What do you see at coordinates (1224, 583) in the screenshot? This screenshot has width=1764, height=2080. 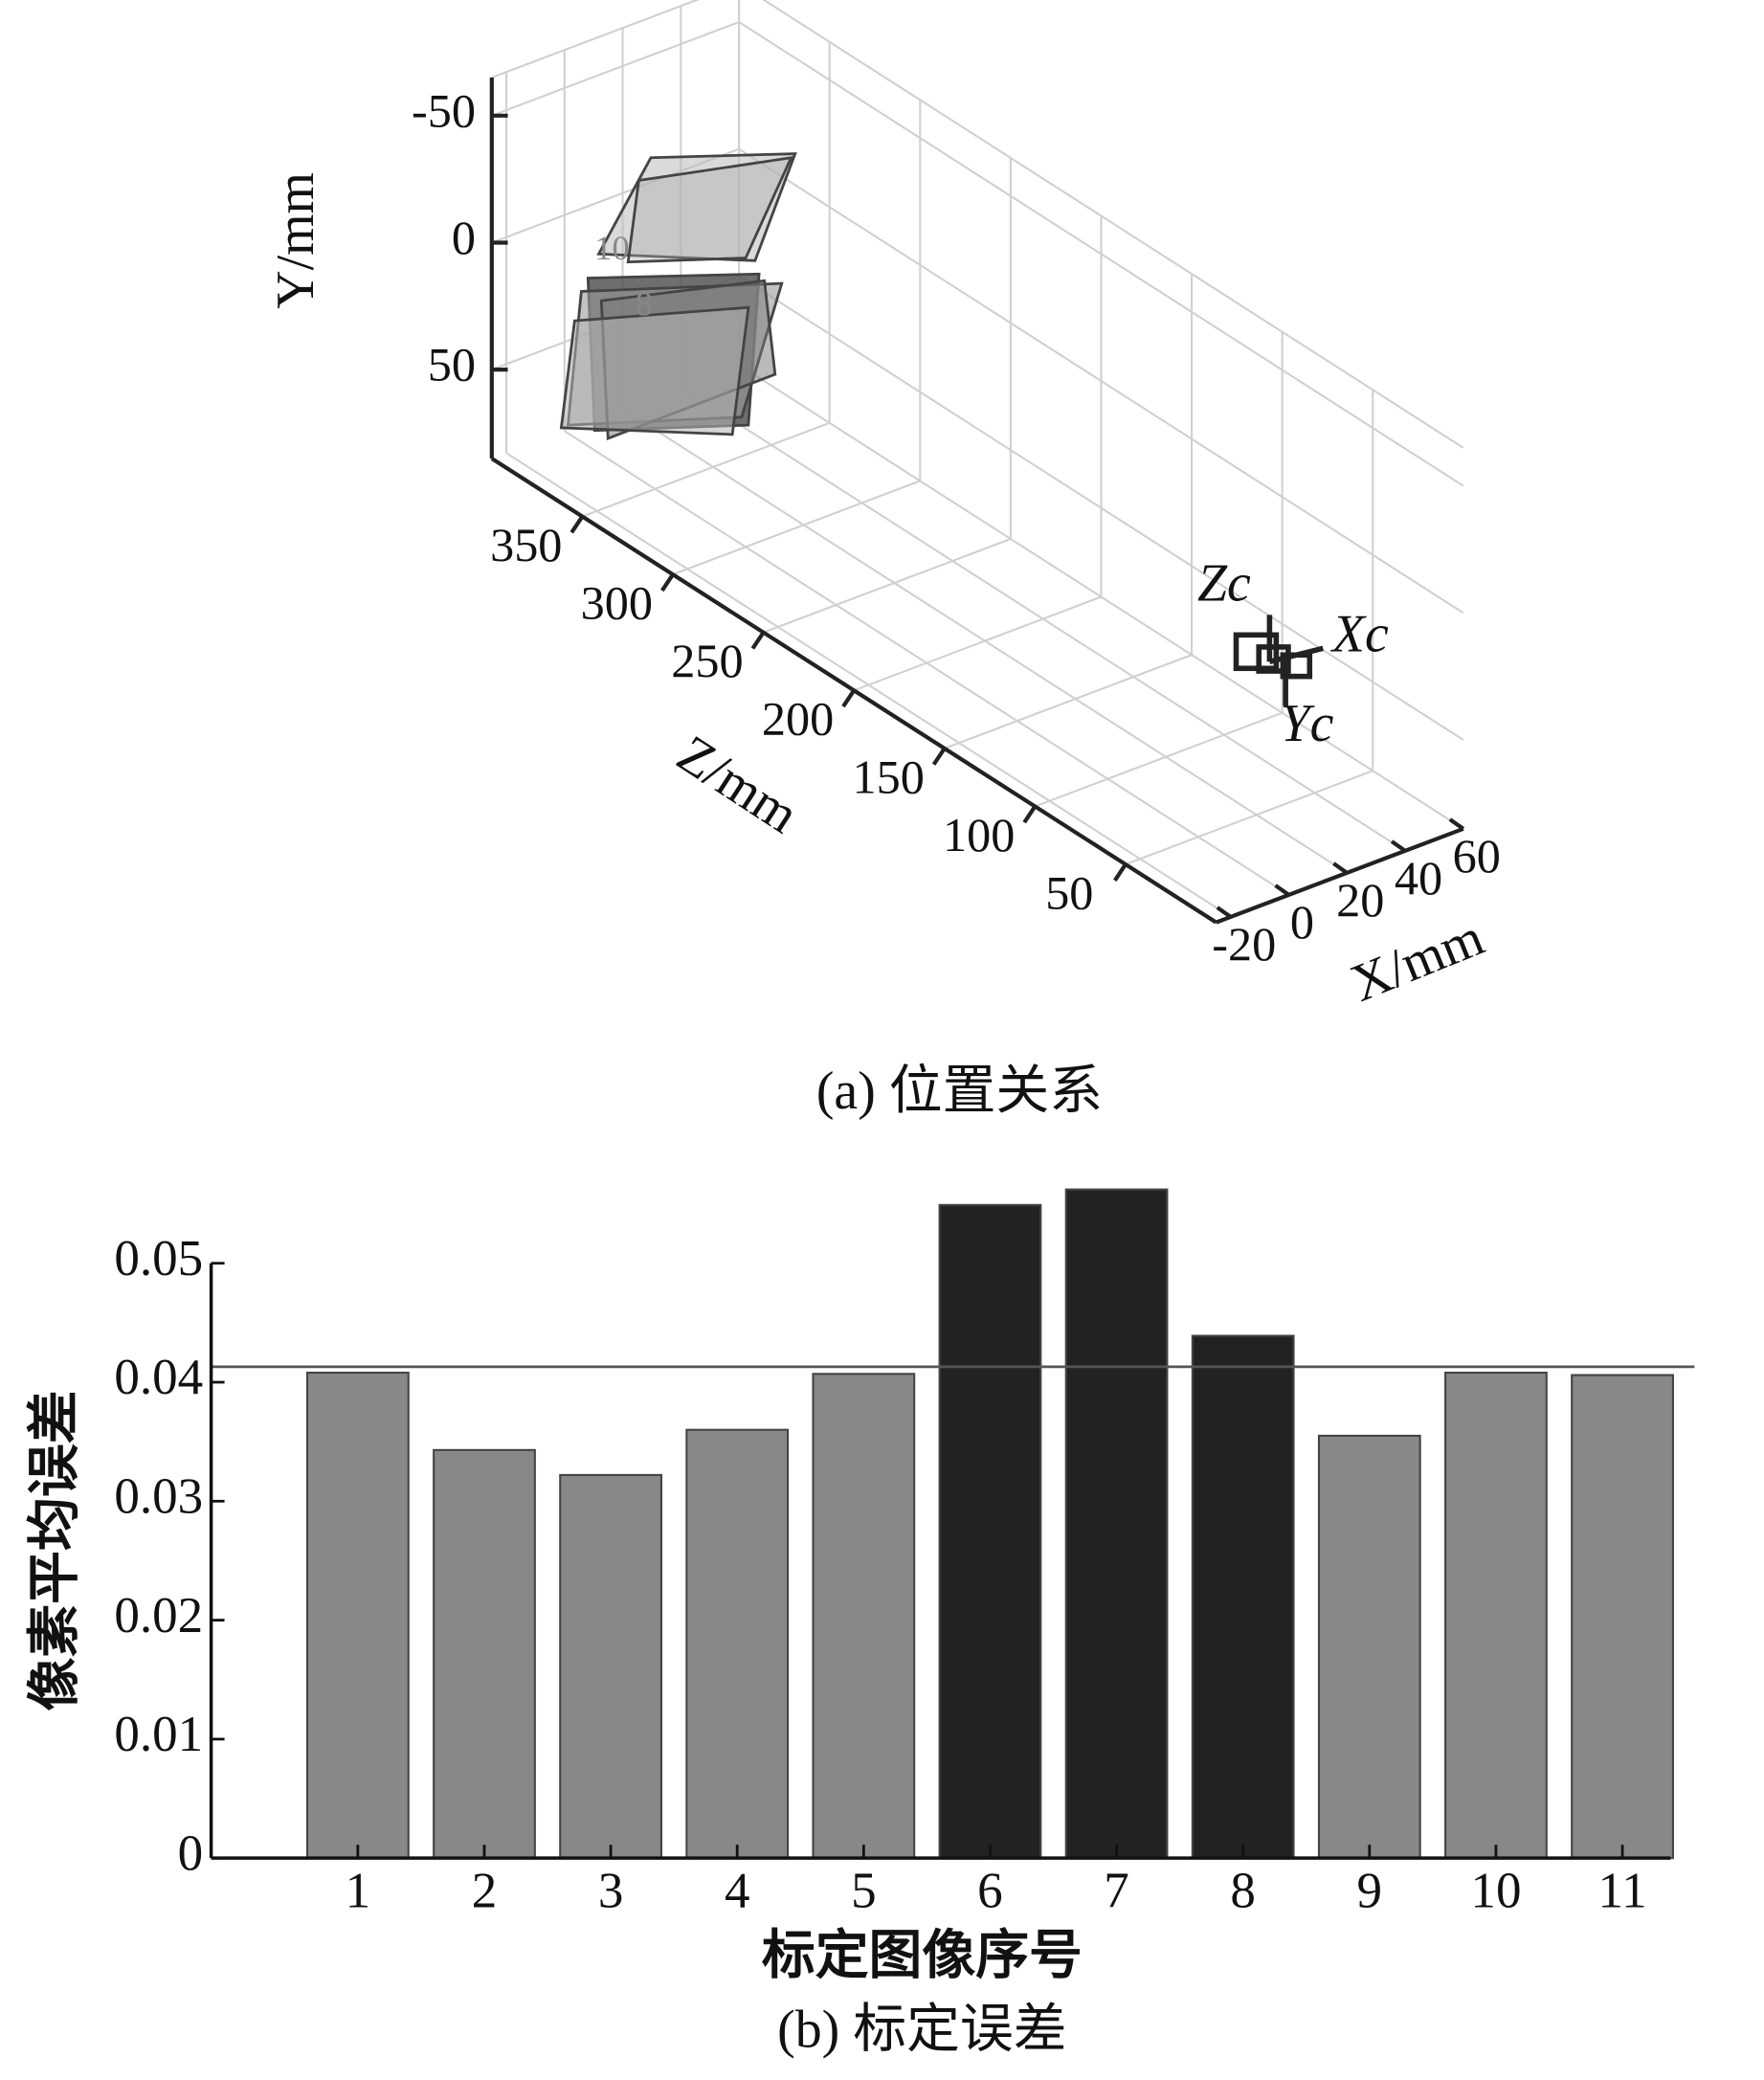 I see `camera-label: Zc` at bounding box center [1224, 583].